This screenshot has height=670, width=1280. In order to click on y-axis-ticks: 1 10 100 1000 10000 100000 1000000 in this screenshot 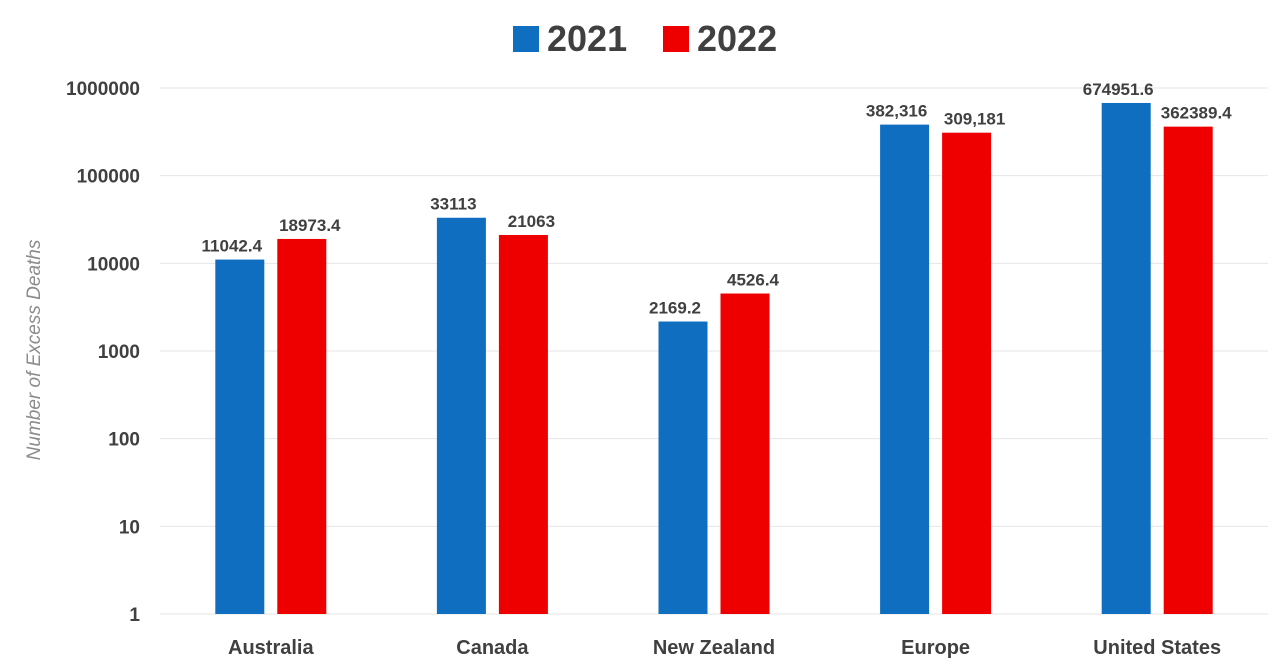, I will do `click(103, 352)`.